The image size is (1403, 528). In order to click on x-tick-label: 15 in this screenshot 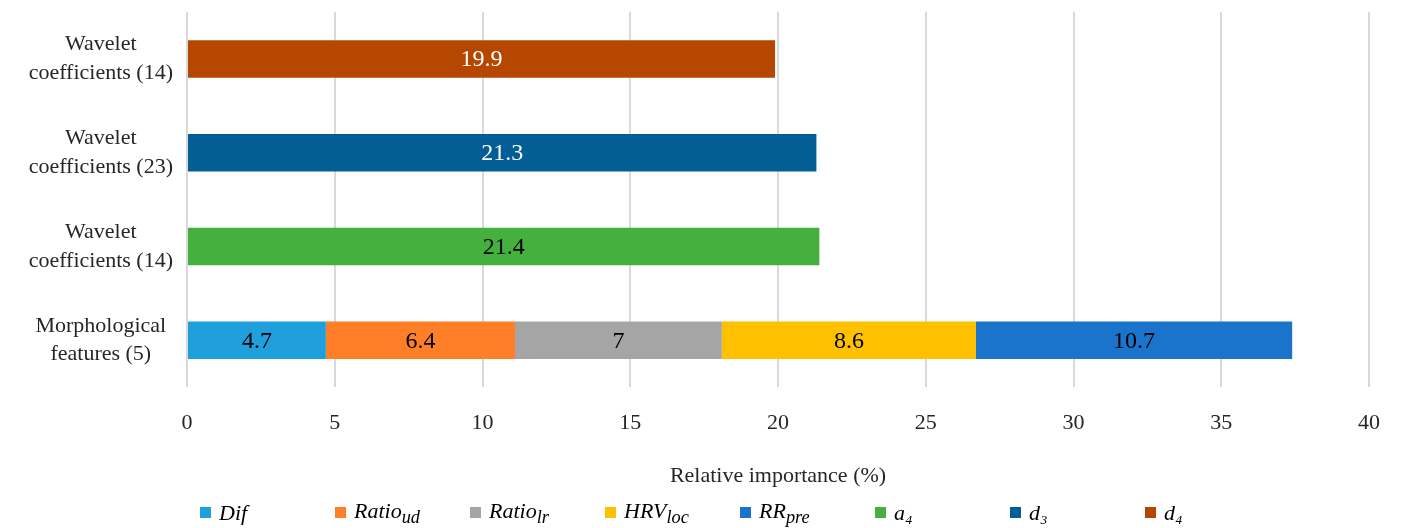, I will do `click(630, 422)`.